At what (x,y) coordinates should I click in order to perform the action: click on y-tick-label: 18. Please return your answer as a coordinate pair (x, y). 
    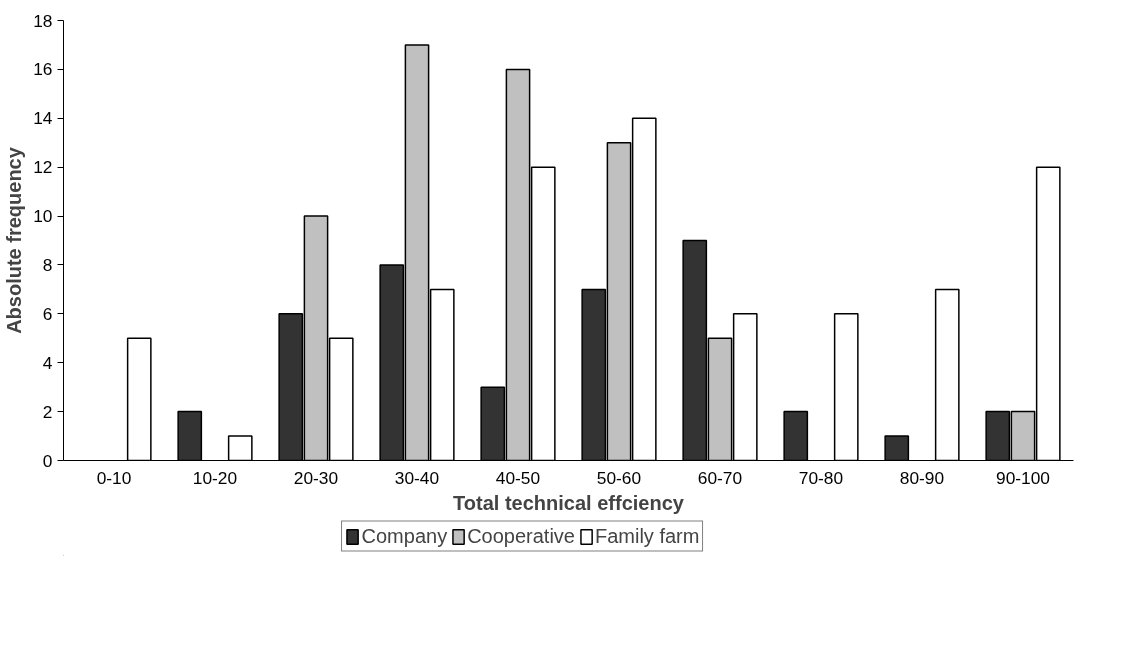
    Looking at the image, I should click on (43, 20).